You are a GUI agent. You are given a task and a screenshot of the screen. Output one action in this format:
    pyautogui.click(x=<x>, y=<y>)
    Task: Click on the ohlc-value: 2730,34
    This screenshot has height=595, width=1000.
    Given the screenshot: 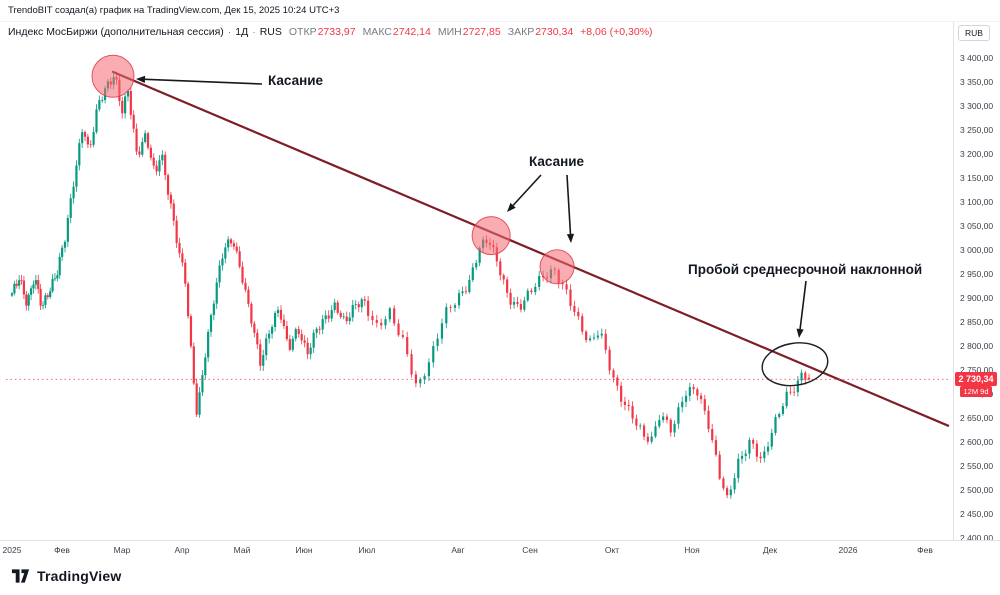 What is the action you would take?
    pyautogui.click(x=554, y=32)
    